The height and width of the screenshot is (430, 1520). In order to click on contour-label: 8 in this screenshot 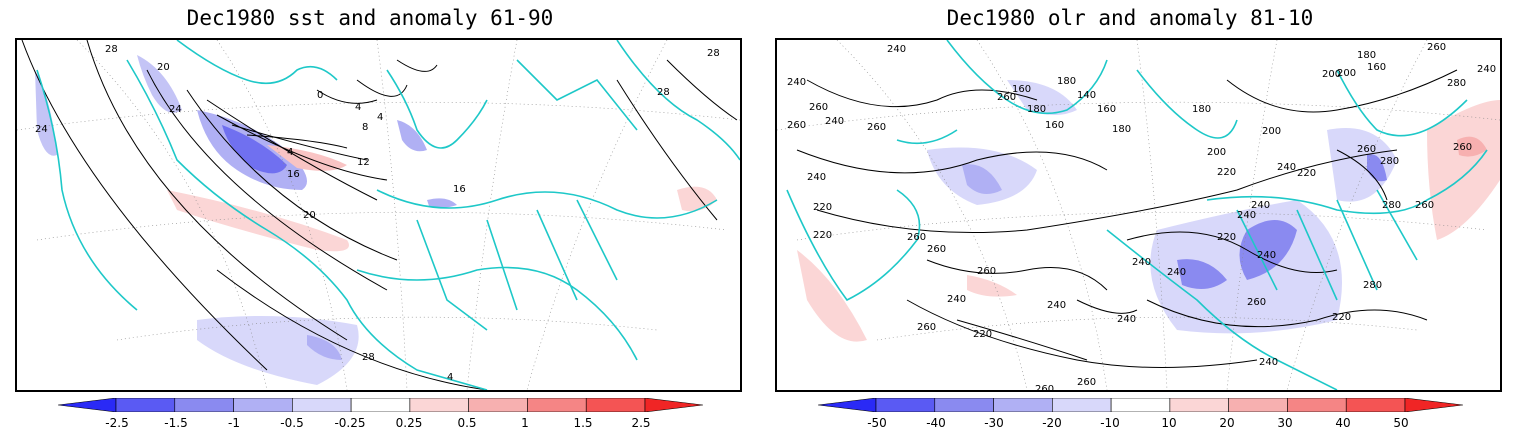, I will do `click(365, 127)`.